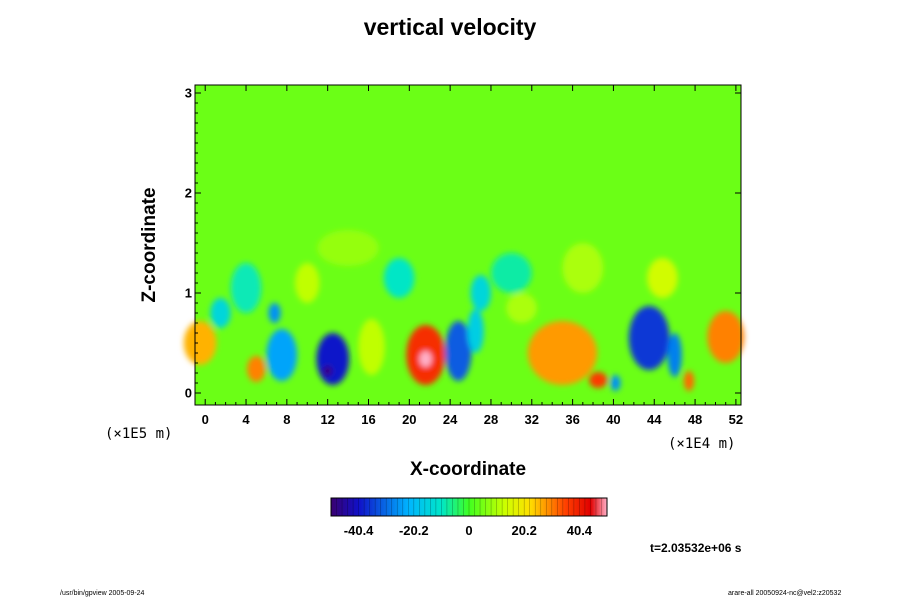 The width and height of the screenshot is (900, 600). Describe the element at coordinates (450, 419) in the screenshot. I see `x-tick-label: 24` at that location.